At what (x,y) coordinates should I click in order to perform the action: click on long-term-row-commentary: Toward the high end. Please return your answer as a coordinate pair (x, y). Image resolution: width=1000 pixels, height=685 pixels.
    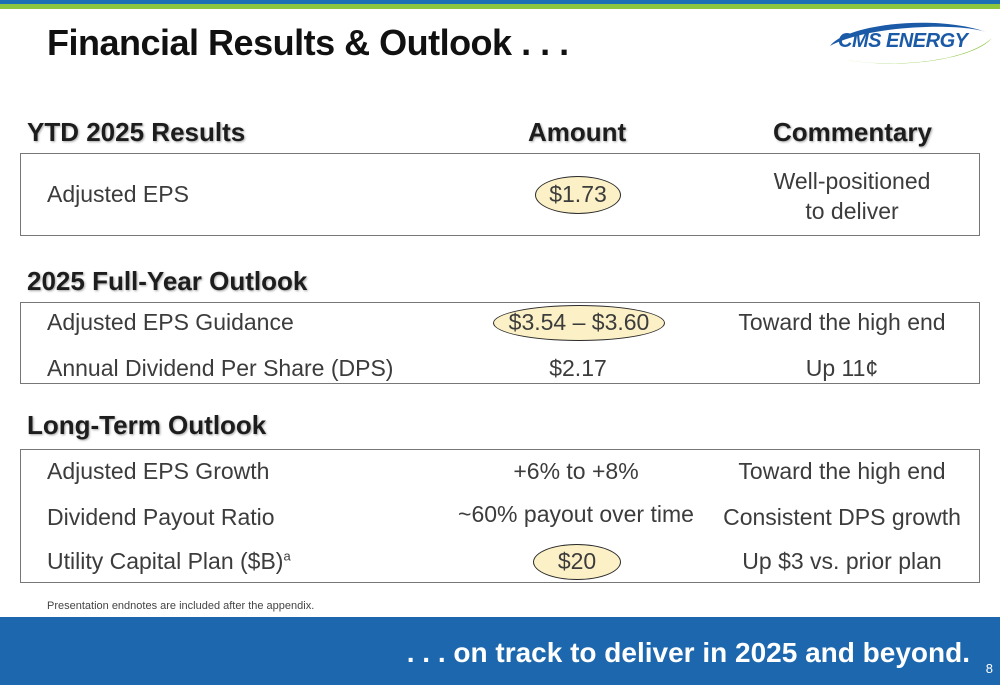
    Looking at the image, I should click on (842, 471).